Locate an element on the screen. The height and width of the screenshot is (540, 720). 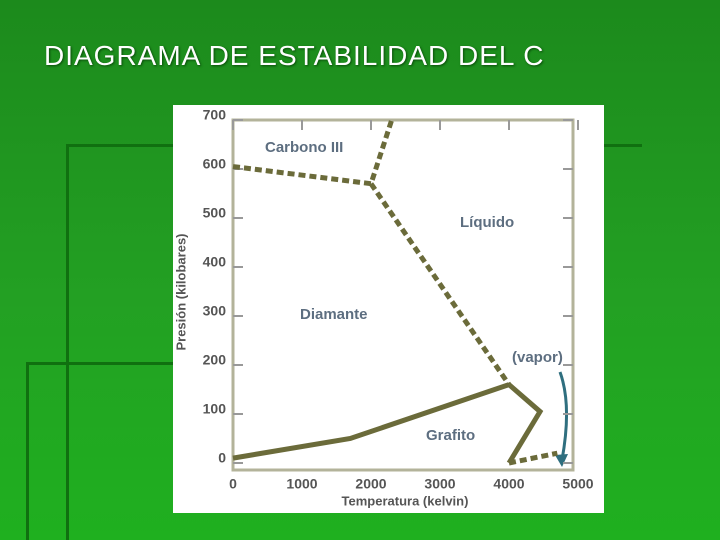
x-tick-label: 5000 is located at coordinates (577, 484).